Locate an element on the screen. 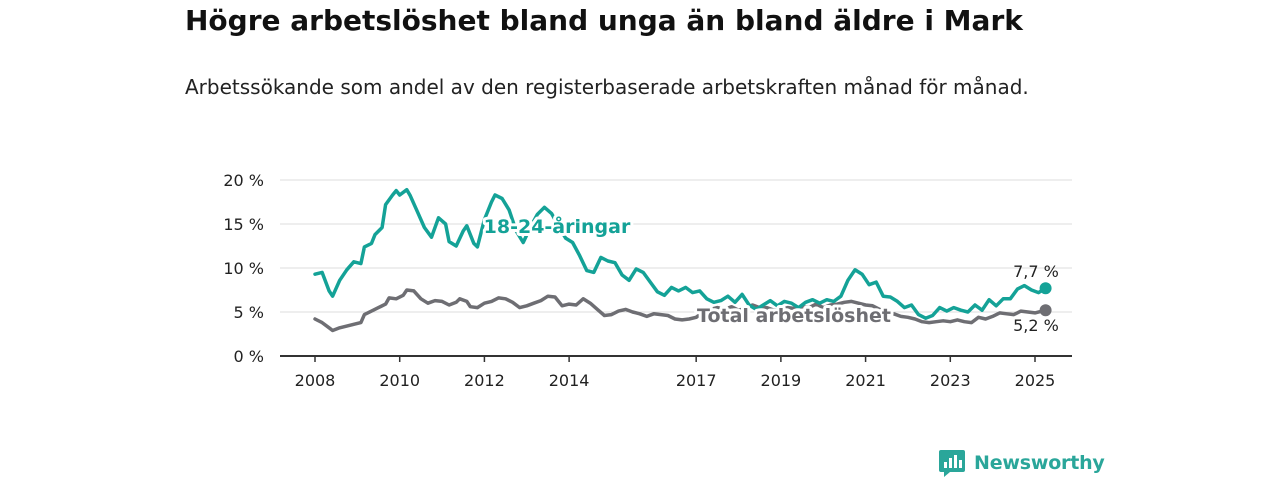 The image size is (1280, 480). y-tick-label: 20 % is located at coordinates (243, 180).